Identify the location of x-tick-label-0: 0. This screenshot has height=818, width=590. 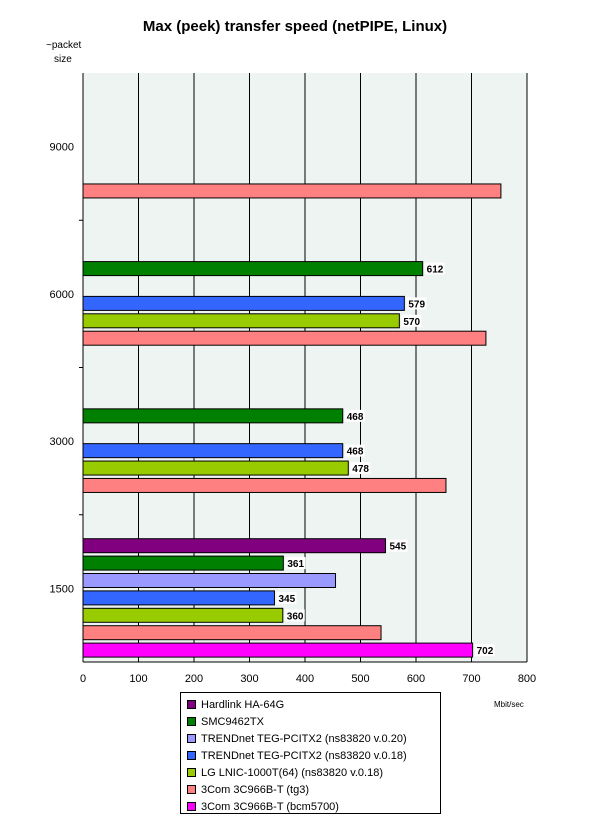
(83, 679).